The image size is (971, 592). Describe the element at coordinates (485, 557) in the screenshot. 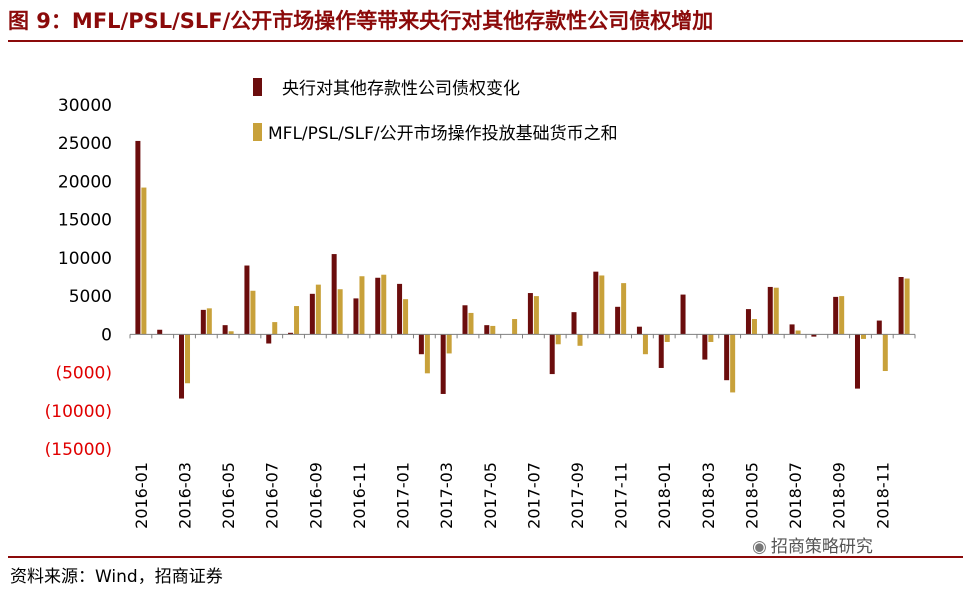

I see `footer-rule` at that location.